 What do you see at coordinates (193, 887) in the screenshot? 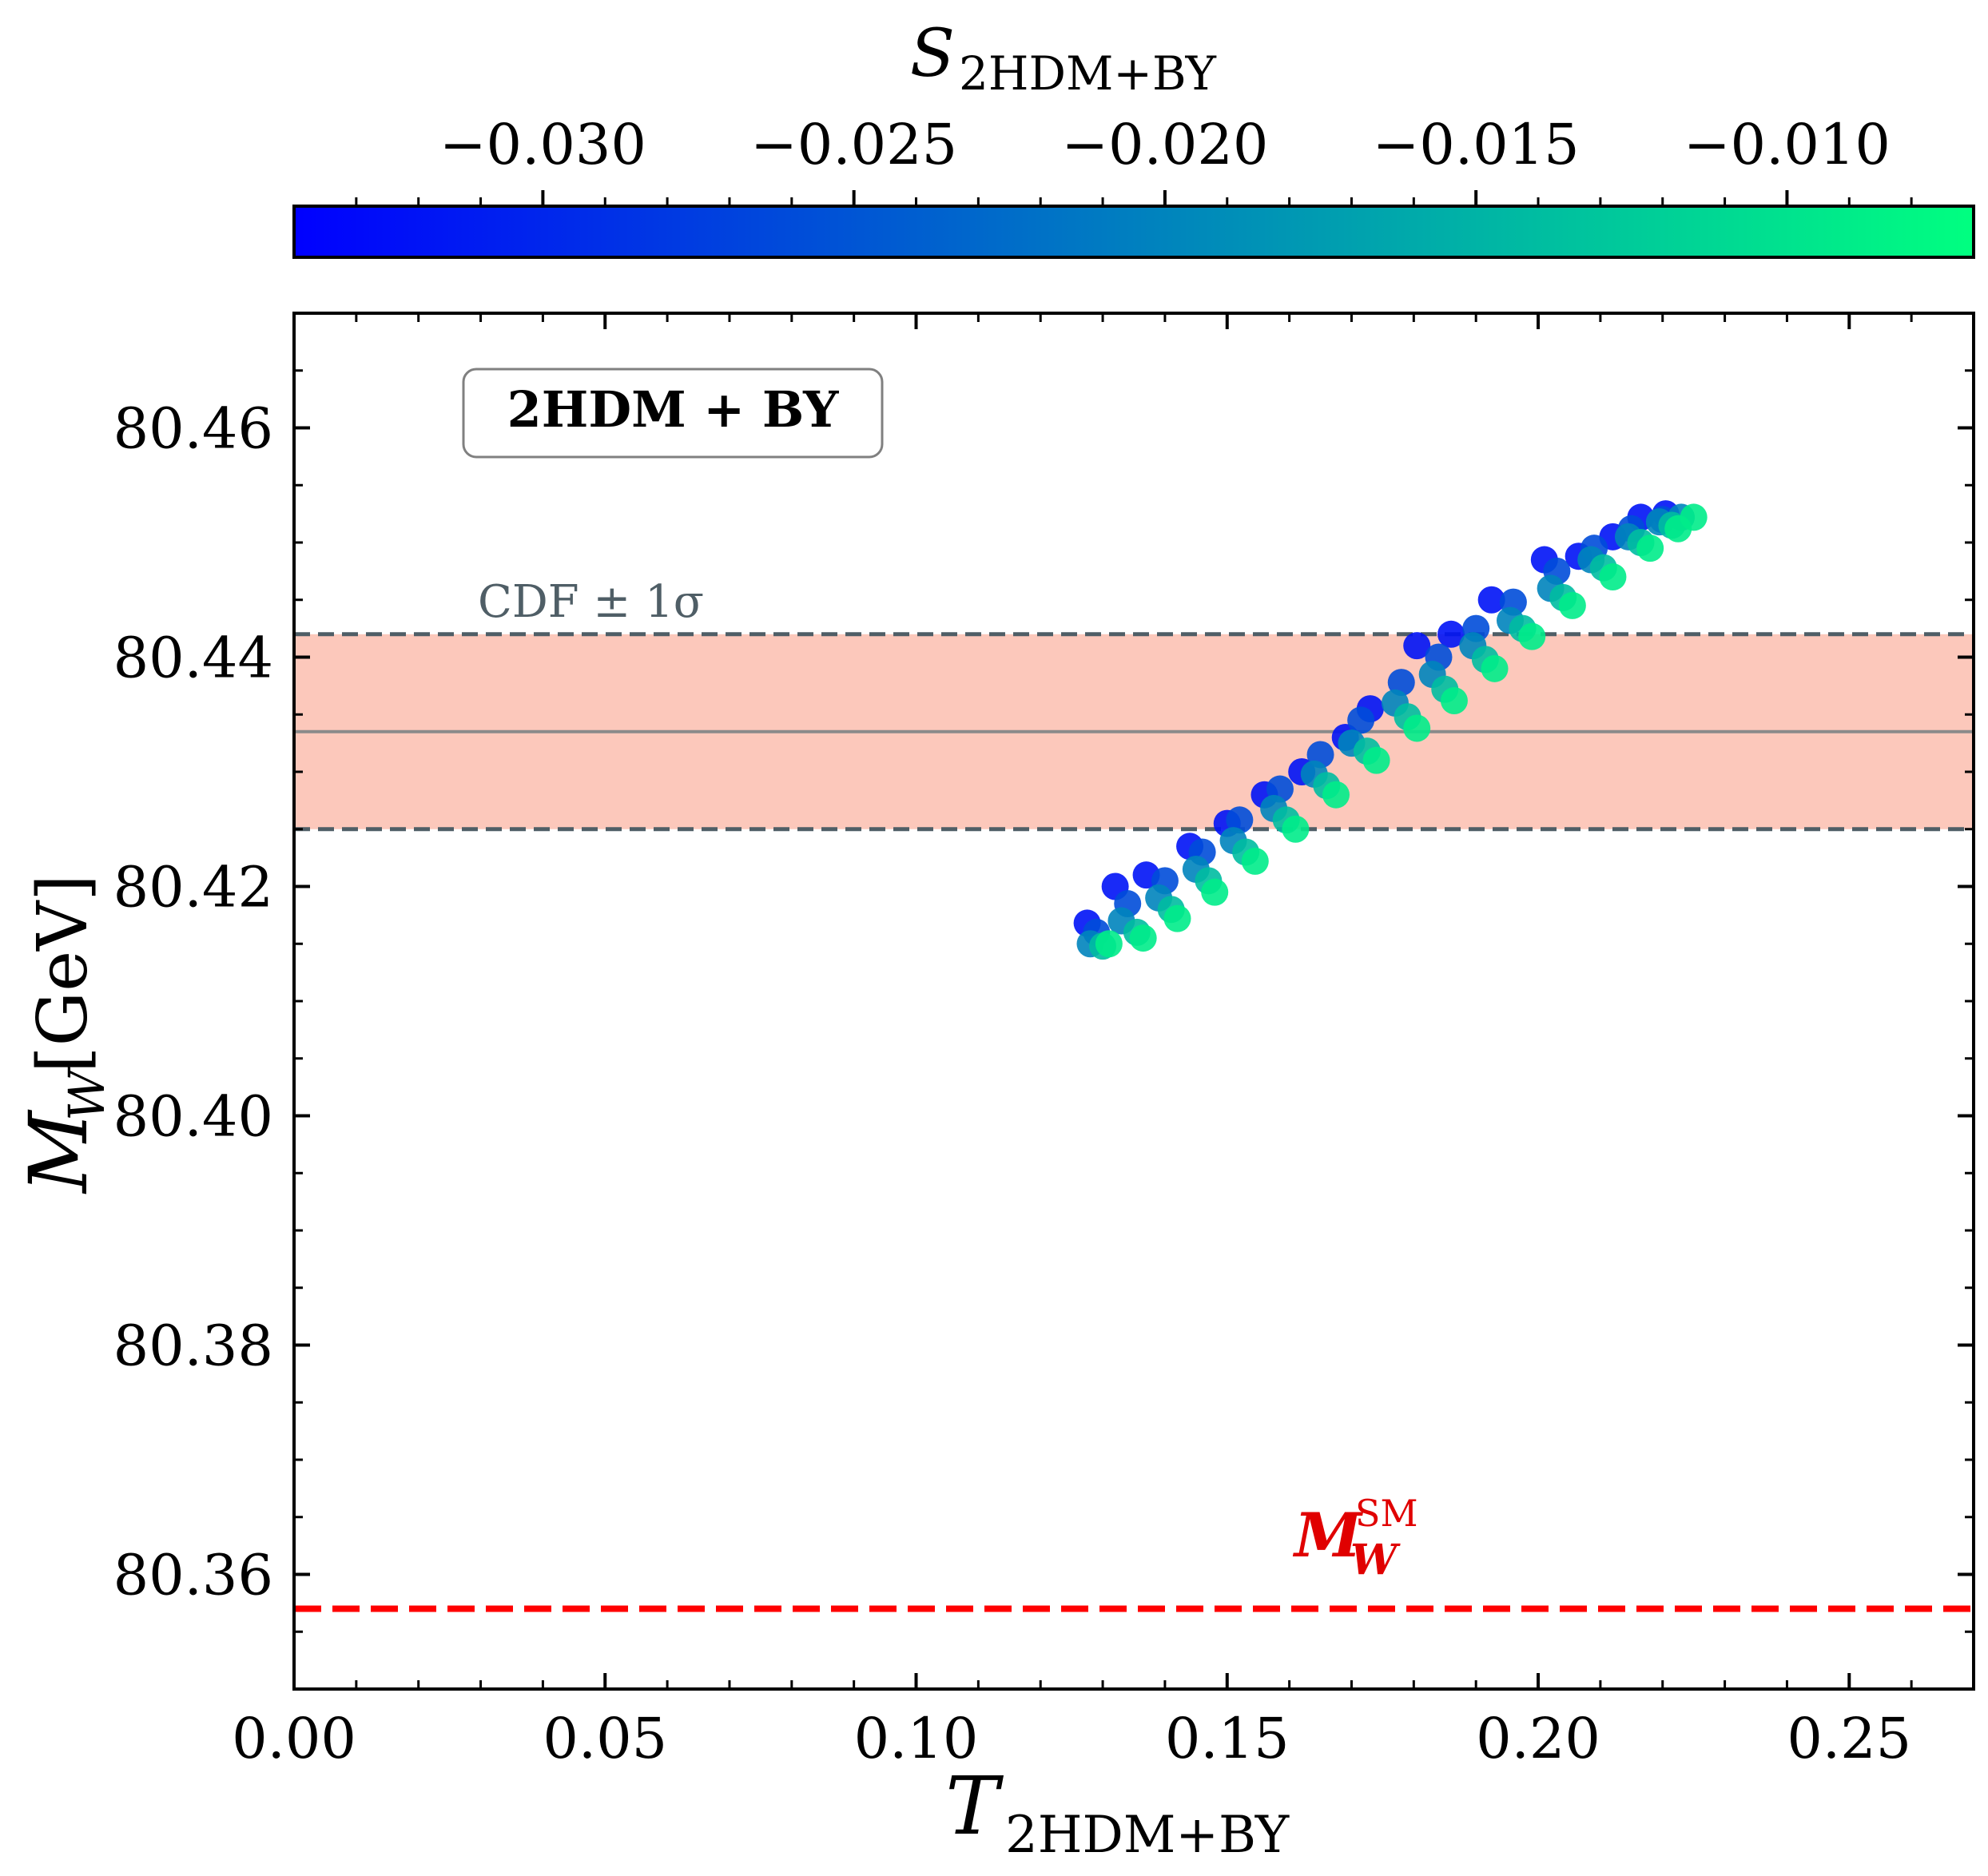
I see `y-tick-label: 80.42` at bounding box center [193, 887].